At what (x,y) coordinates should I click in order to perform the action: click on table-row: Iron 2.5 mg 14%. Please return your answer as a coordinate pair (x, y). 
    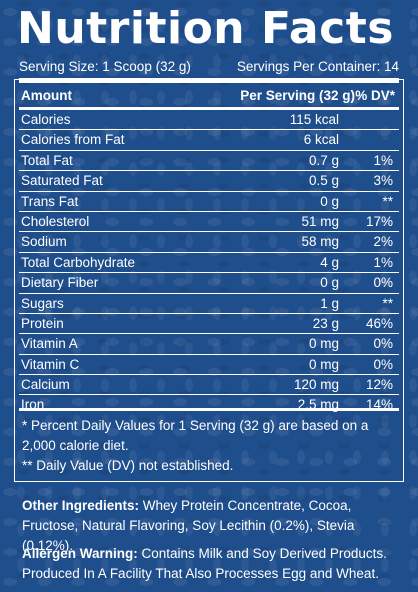
    Looking at the image, I should click on (209, 404).